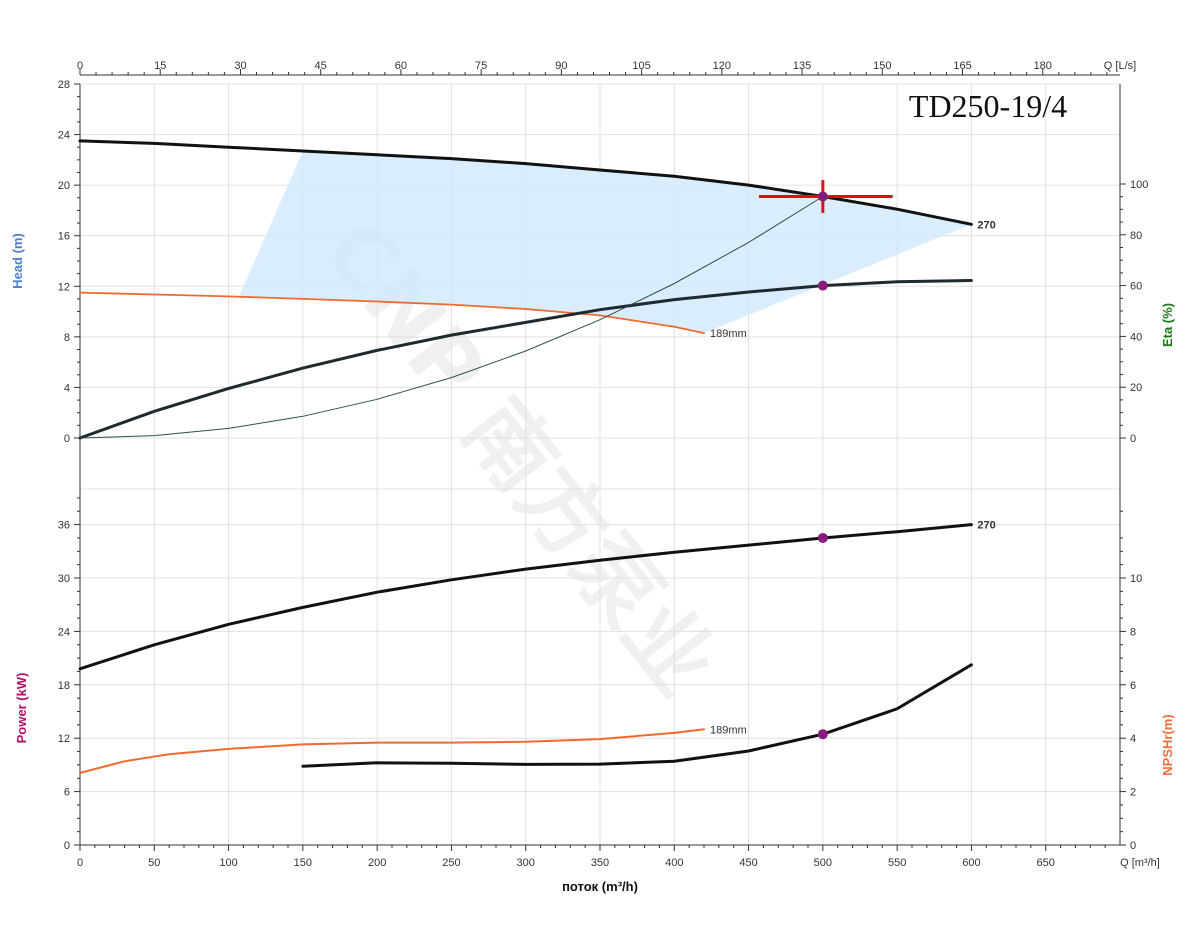 The width and height of the screenshot is (1200, 950). Describe the element at coordinates (1133, 846) in the screenshot. I see `npsh-tick-label: 0` at that location.